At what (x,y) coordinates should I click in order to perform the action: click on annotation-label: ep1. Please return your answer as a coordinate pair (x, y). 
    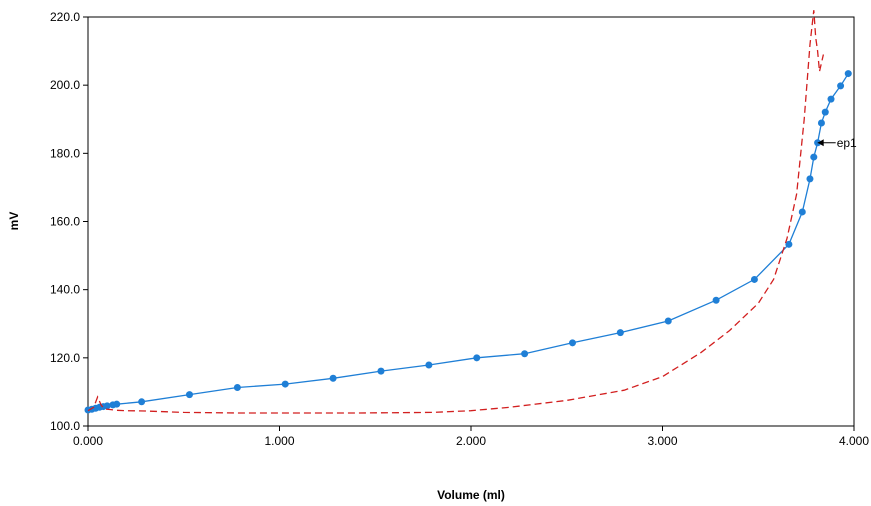
    Looking at the image, I should click on (847, 143).